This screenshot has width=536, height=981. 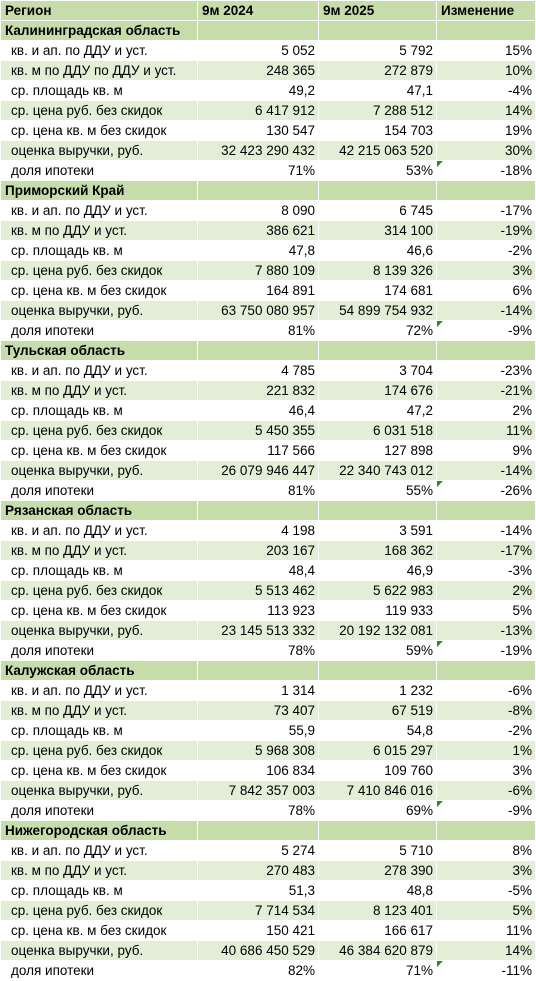 What do you see at coordinates (258, 270) in the screenshot?
I see `value-2024-cell: 7 880 109` at bounding box center [258, 270].